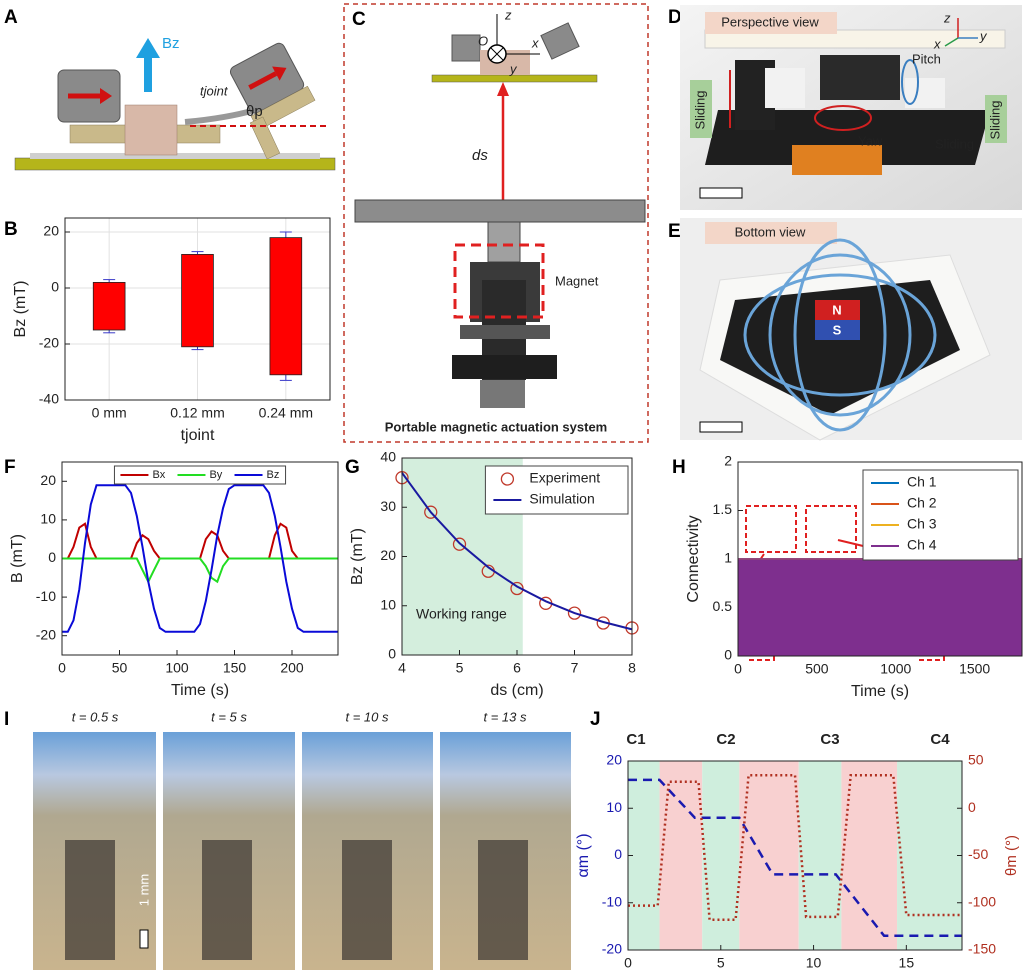 The image size is (1024, 977). Describe the element at coordinates (120, 668) in the screenshot. I see `x-tick-label: 50` at that location.